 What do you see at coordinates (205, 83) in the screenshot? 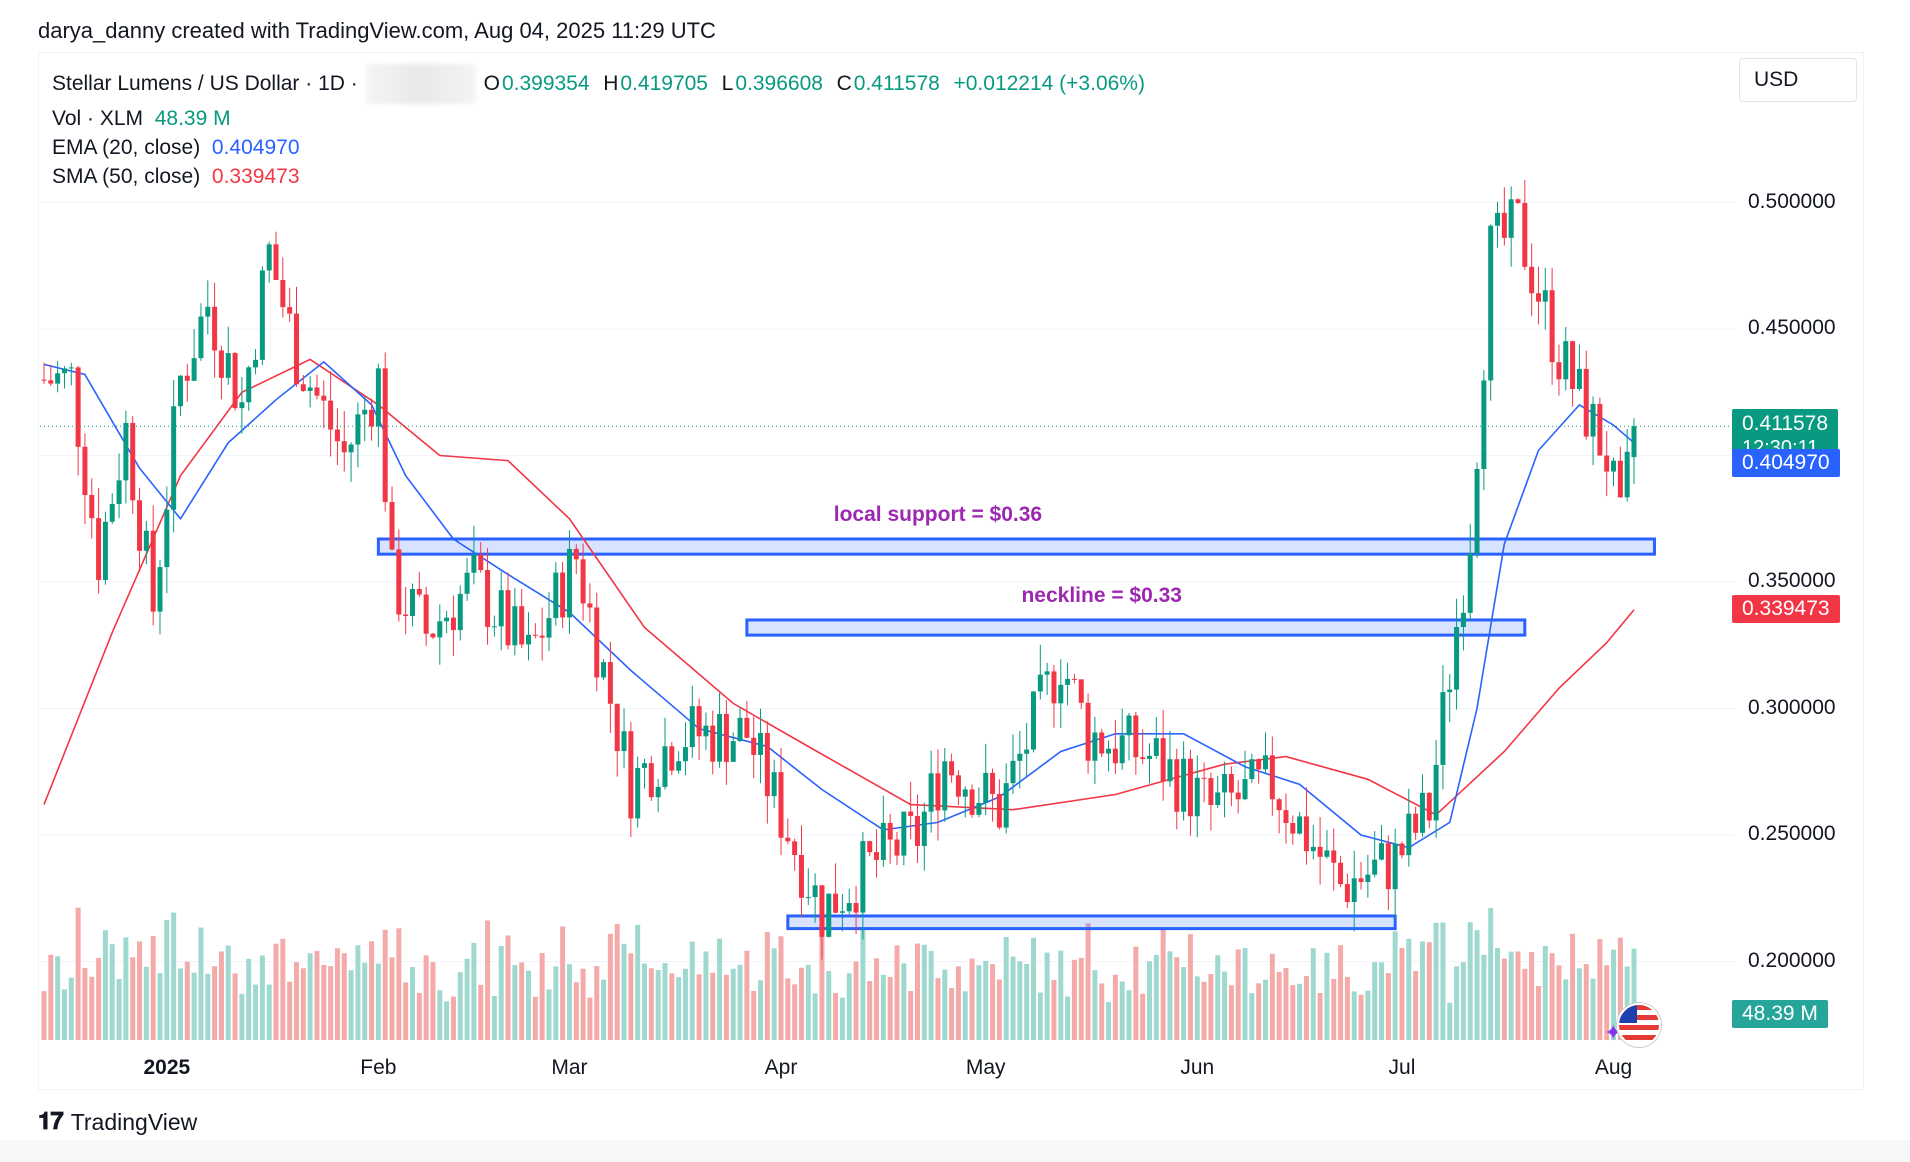
I see `symbol-name: Stellar Lumens / US Dollar · 1D ·` at bounding box center [205, 83].